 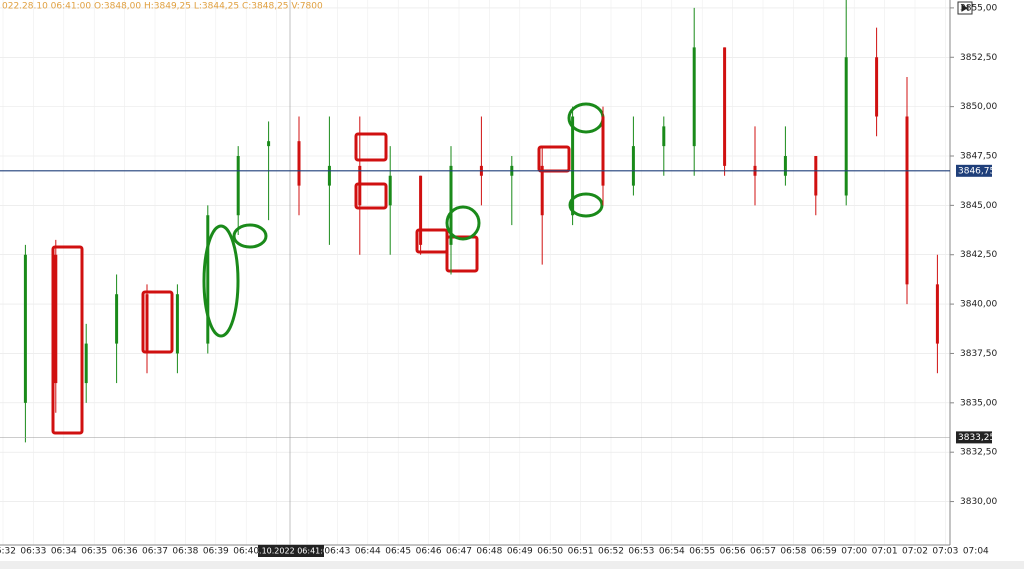 I want to click on x-tick-label: 06:32, so click(x=8, y=552).